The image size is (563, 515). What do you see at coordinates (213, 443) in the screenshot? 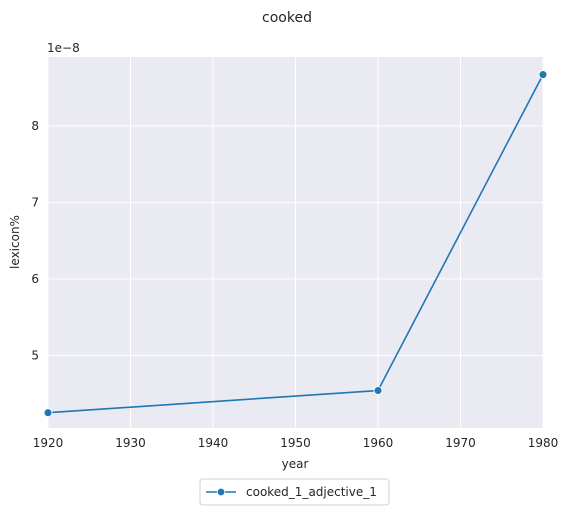
I see `x-tick-label: 1940` at bounding box center [213, 443].